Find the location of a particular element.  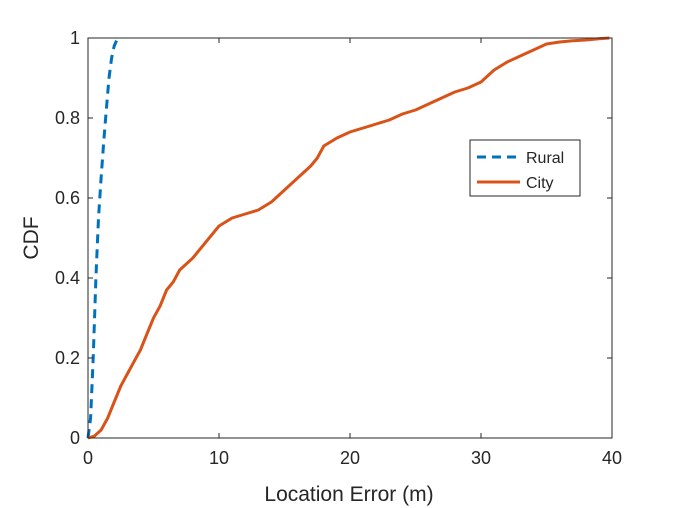

series-line-rural is located at coordinates (102, 239).